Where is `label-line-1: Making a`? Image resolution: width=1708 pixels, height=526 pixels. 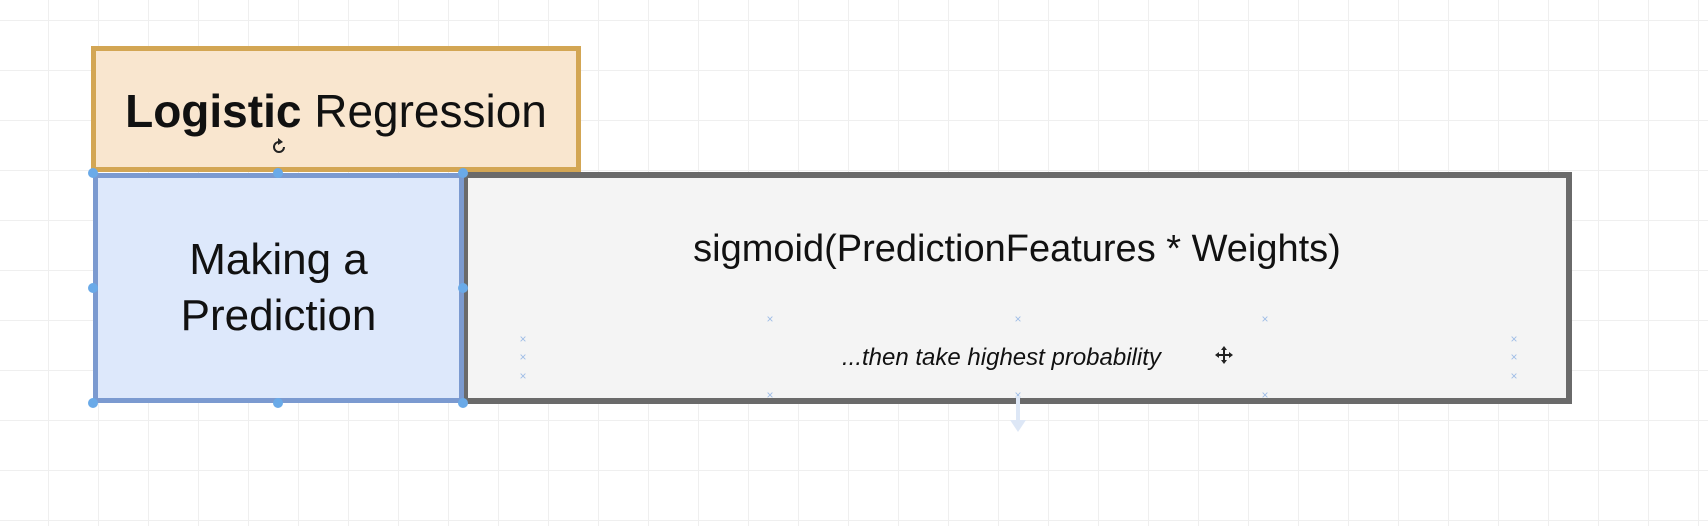 label-line-1: Making a is located at coordinates (278, 259).